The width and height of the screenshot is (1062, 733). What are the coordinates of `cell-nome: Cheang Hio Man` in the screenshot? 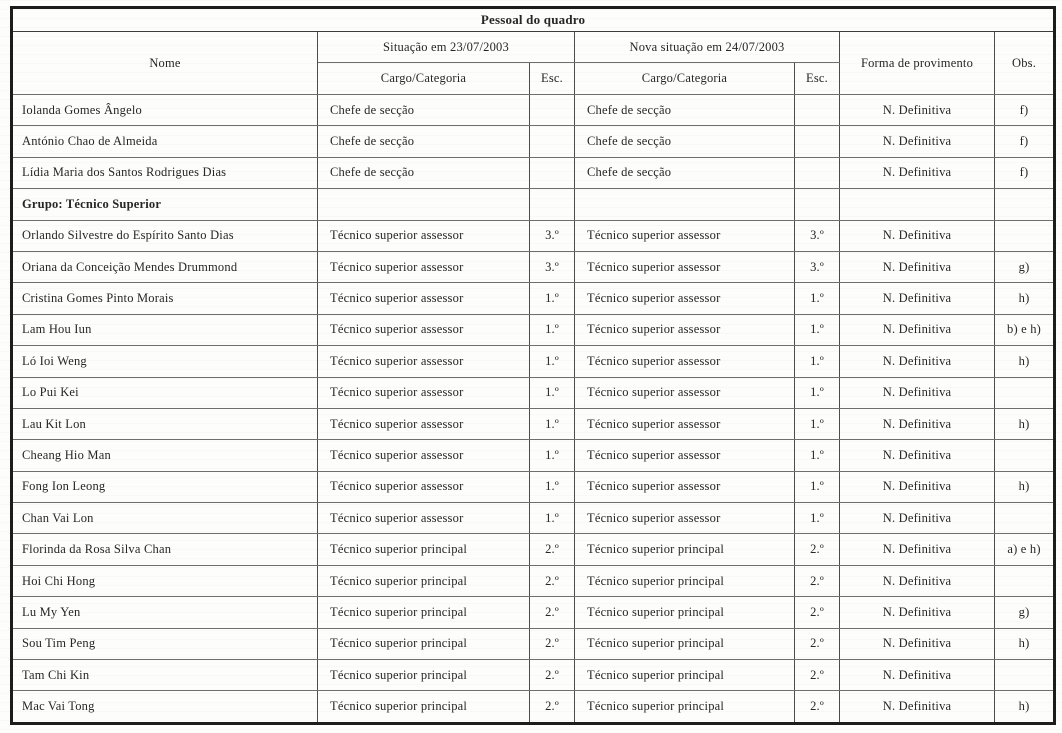 It's located at (164, 455).